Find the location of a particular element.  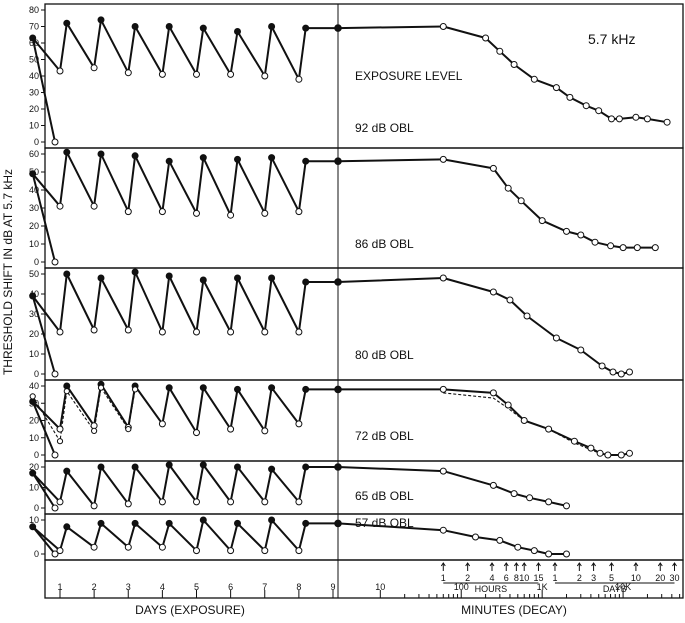

panel-6: 010 57 dB OBL is located at coordinates (356, 537).